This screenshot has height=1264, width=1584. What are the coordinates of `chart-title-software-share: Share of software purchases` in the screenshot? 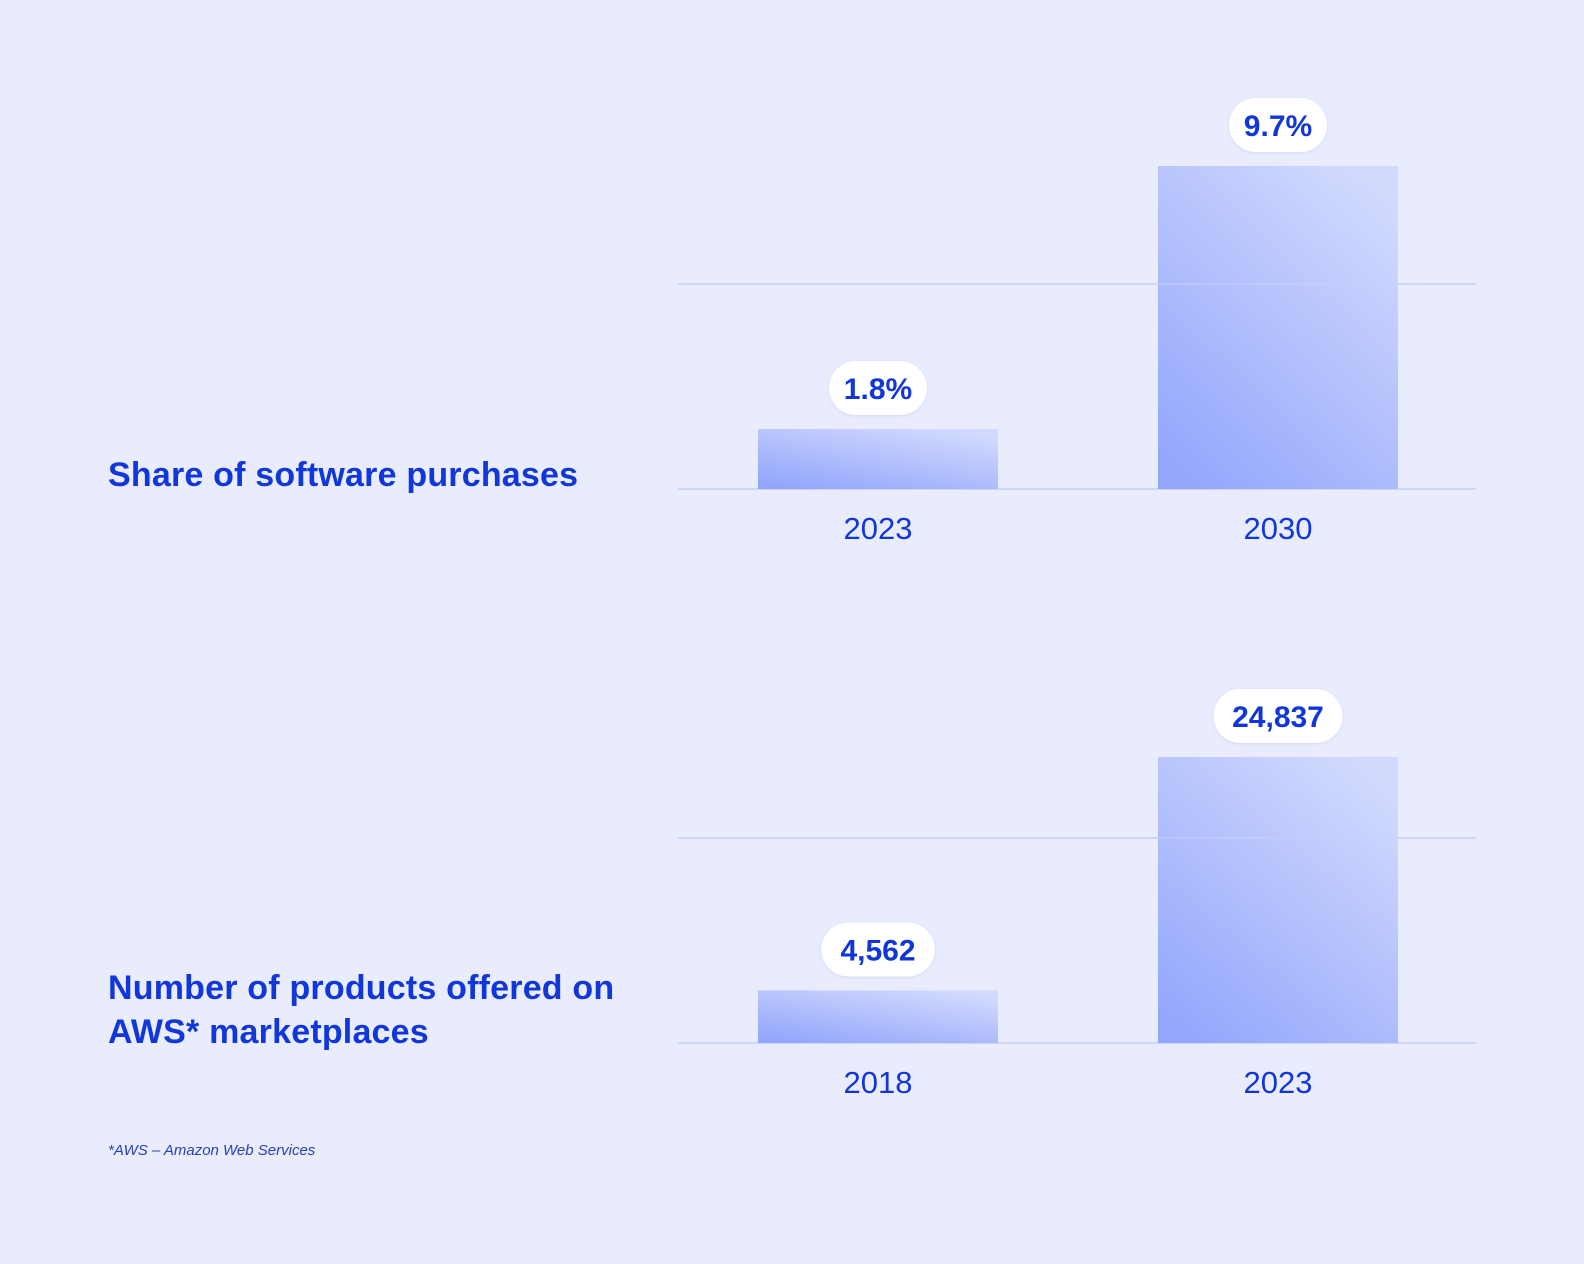 It's located at (343, 475).